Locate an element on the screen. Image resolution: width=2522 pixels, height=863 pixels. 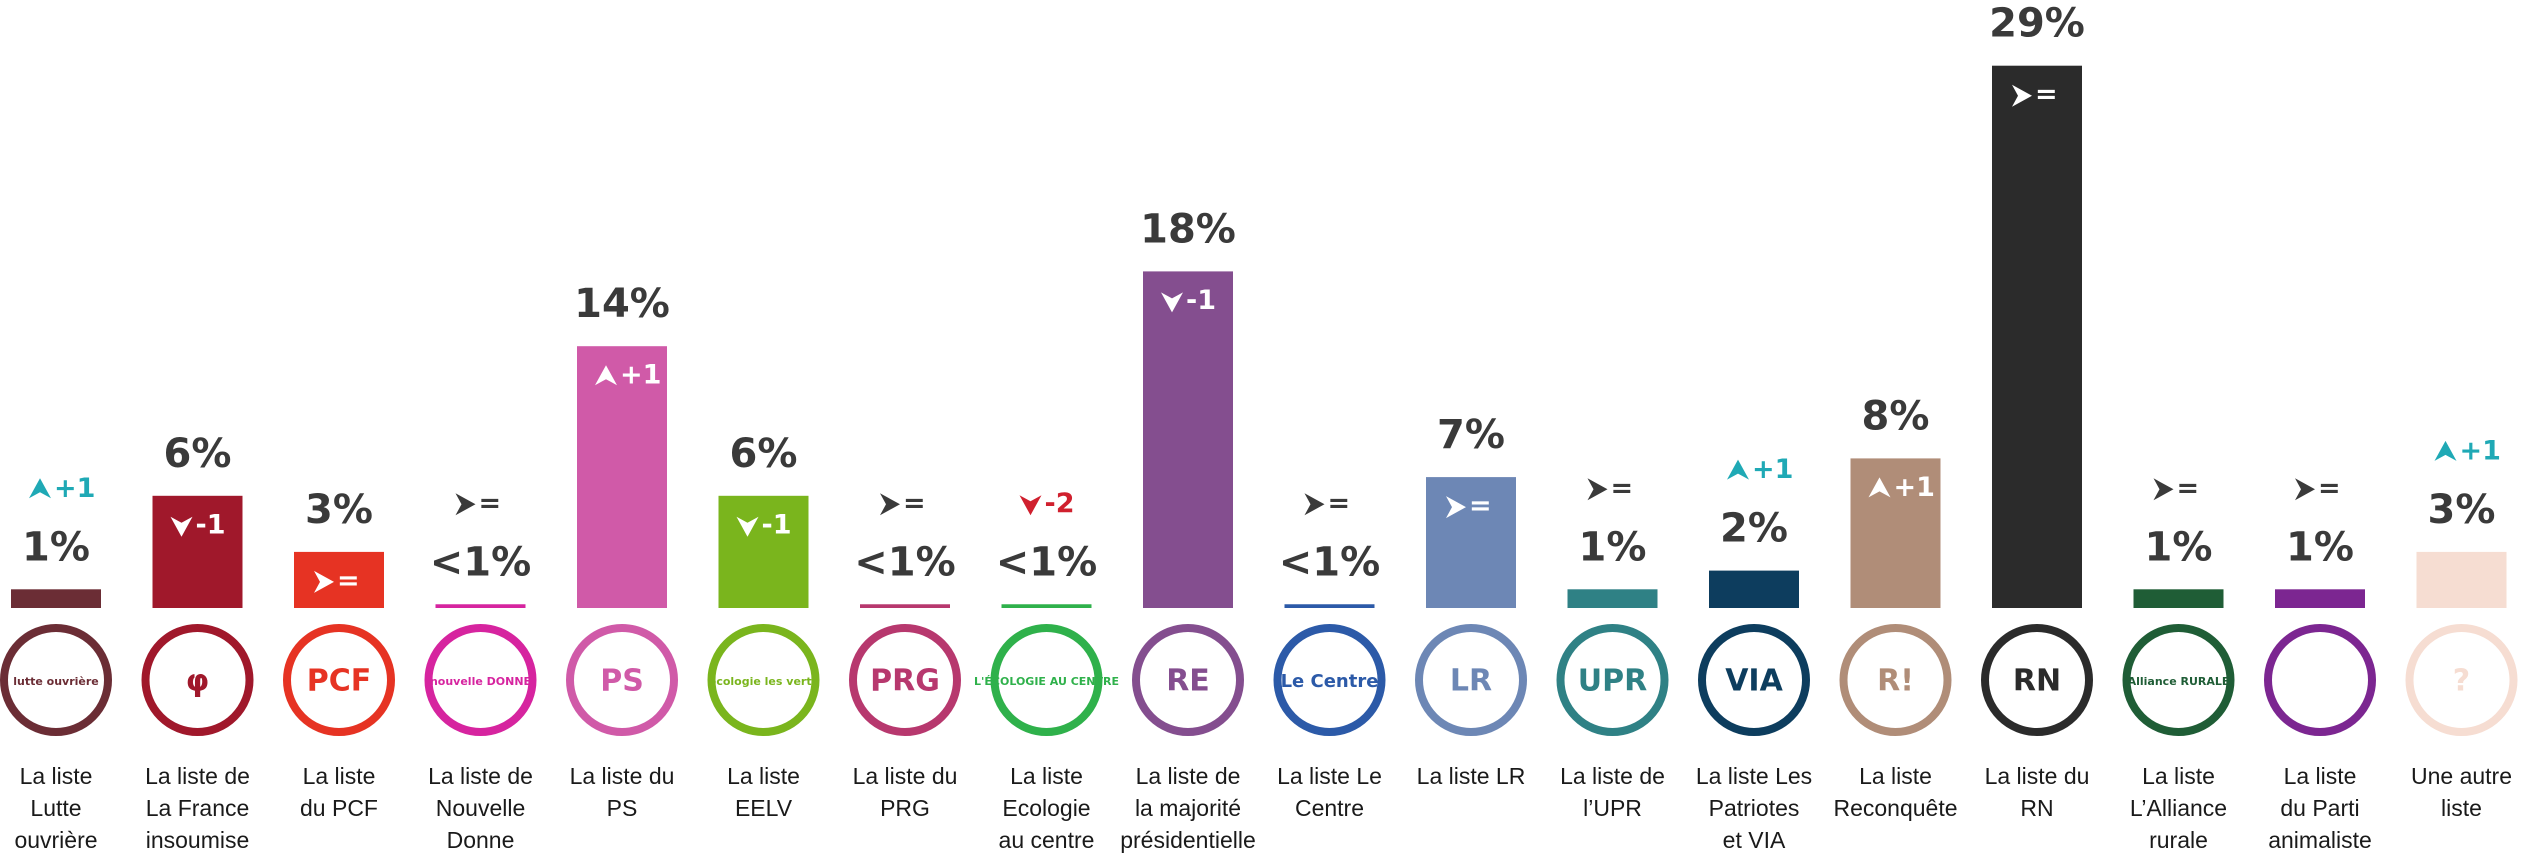
value-label: 6% is located at coordinates (198, 454).